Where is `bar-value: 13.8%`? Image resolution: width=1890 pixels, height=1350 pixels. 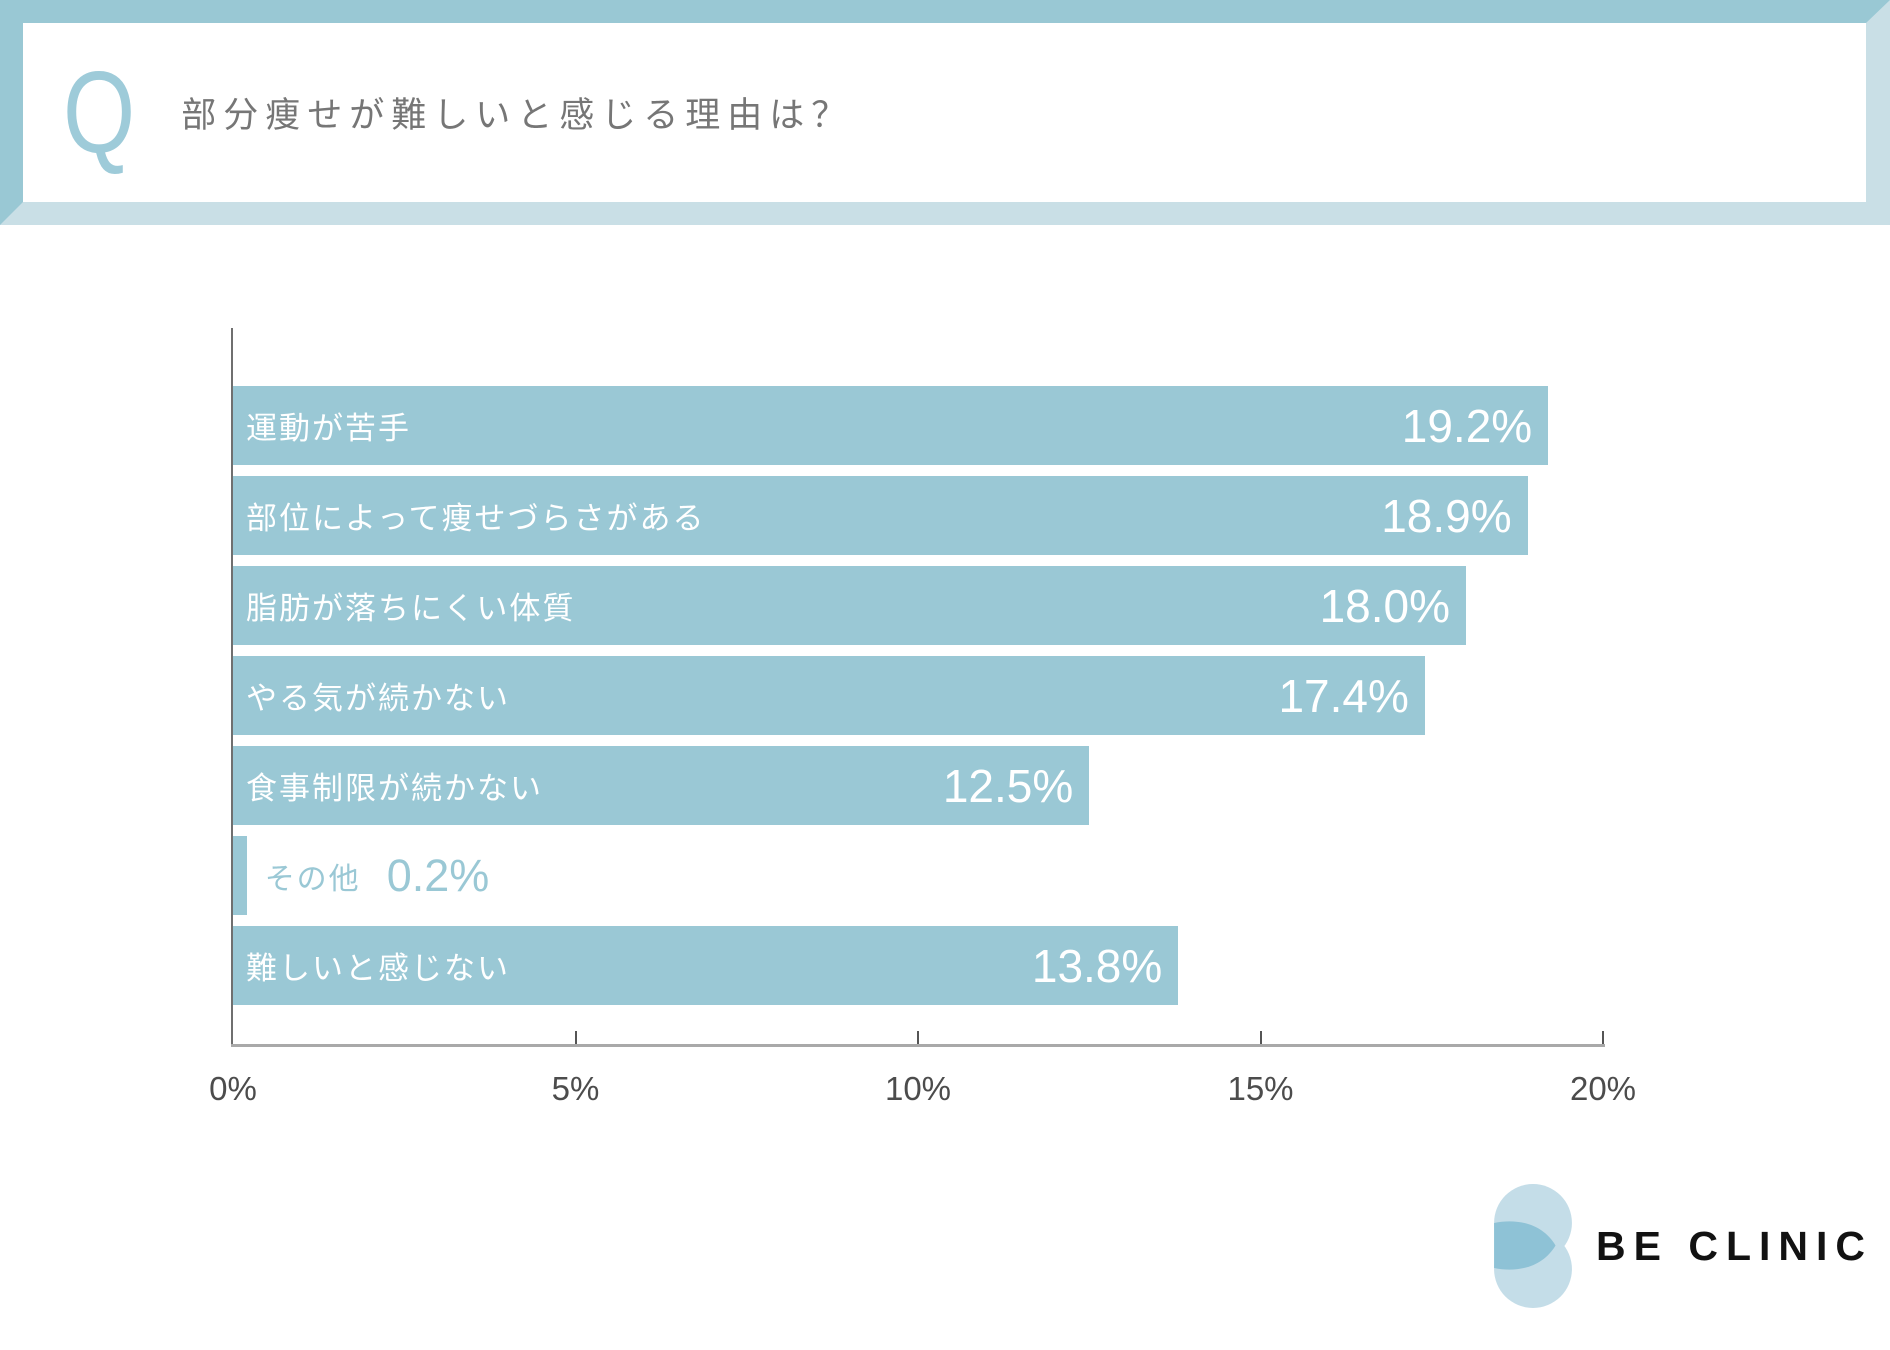 bar-value: 13.8% is located at coordinates (1097, 965).